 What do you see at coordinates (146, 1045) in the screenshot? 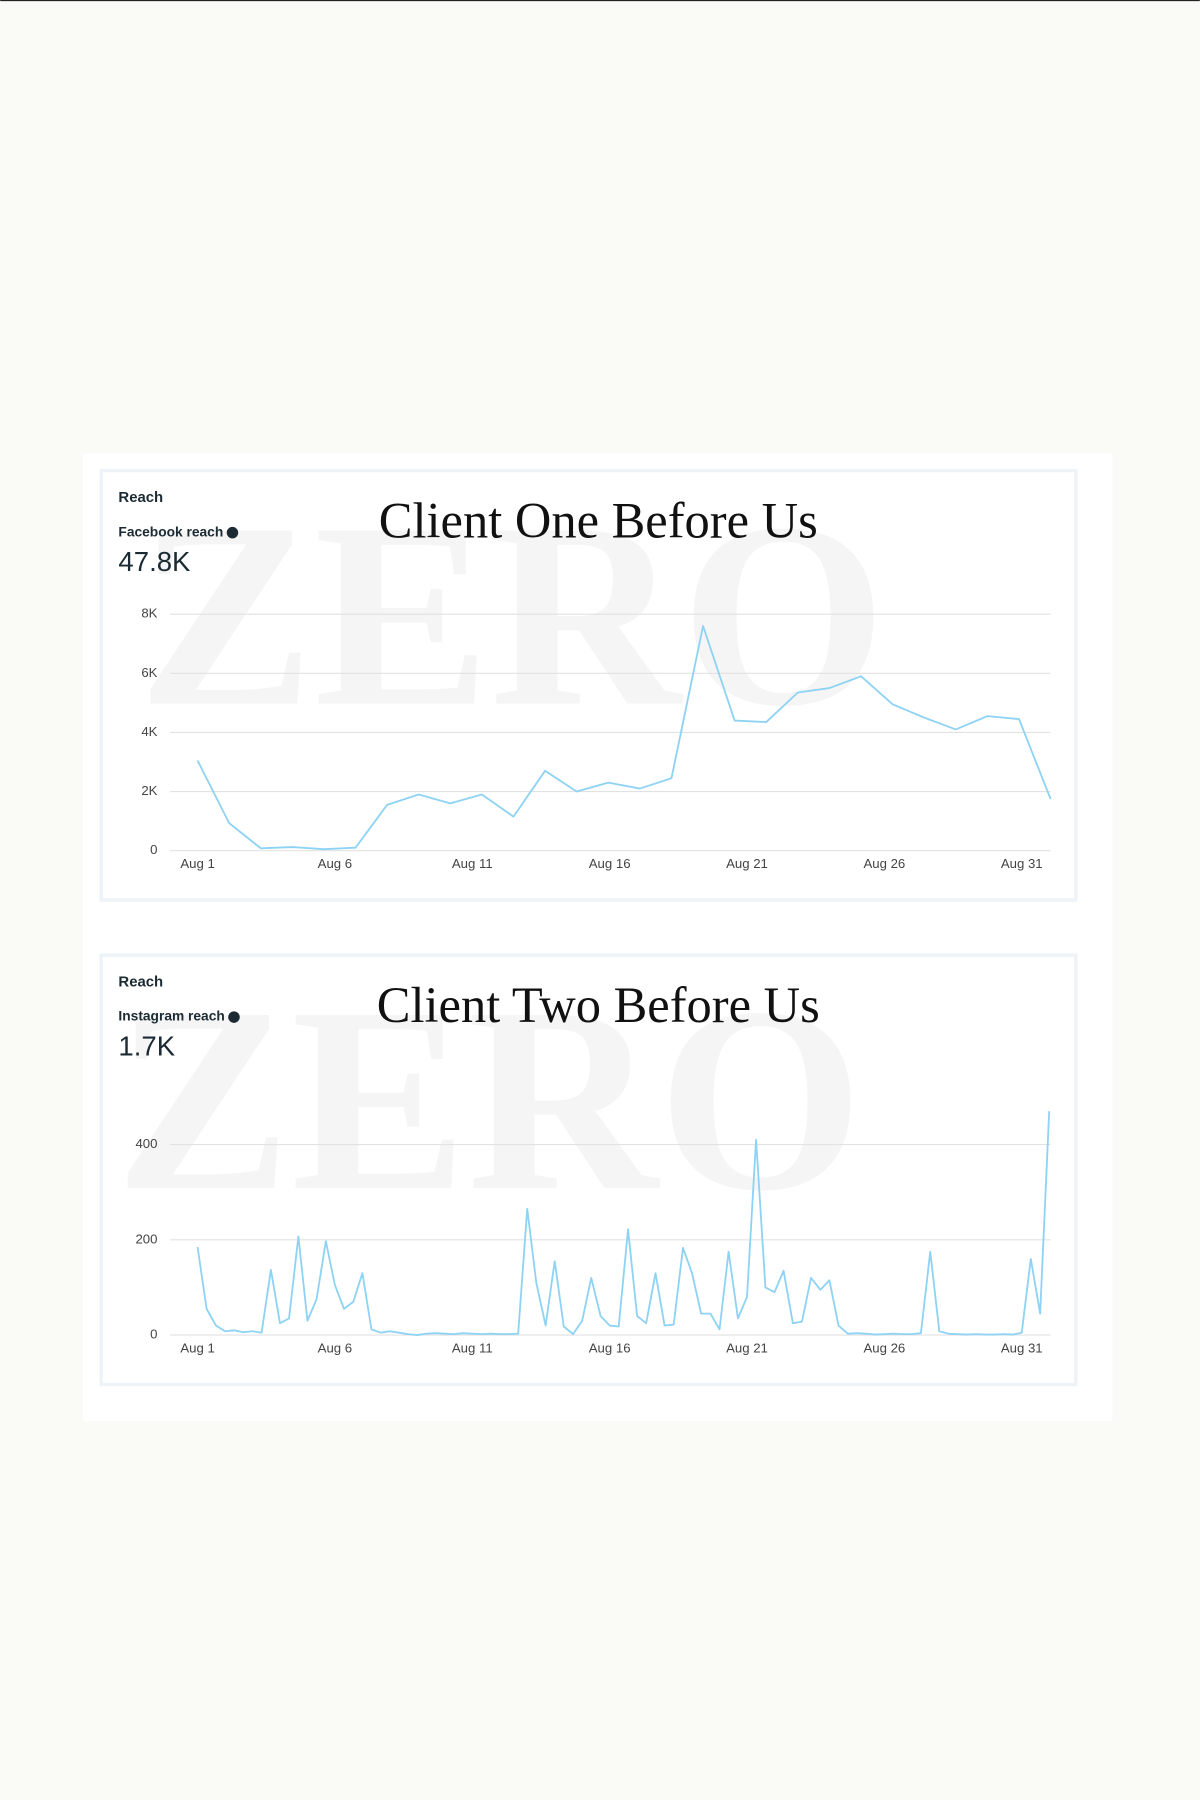
I see `metric-total: 1.7K` at bounding box center [146, 1045].